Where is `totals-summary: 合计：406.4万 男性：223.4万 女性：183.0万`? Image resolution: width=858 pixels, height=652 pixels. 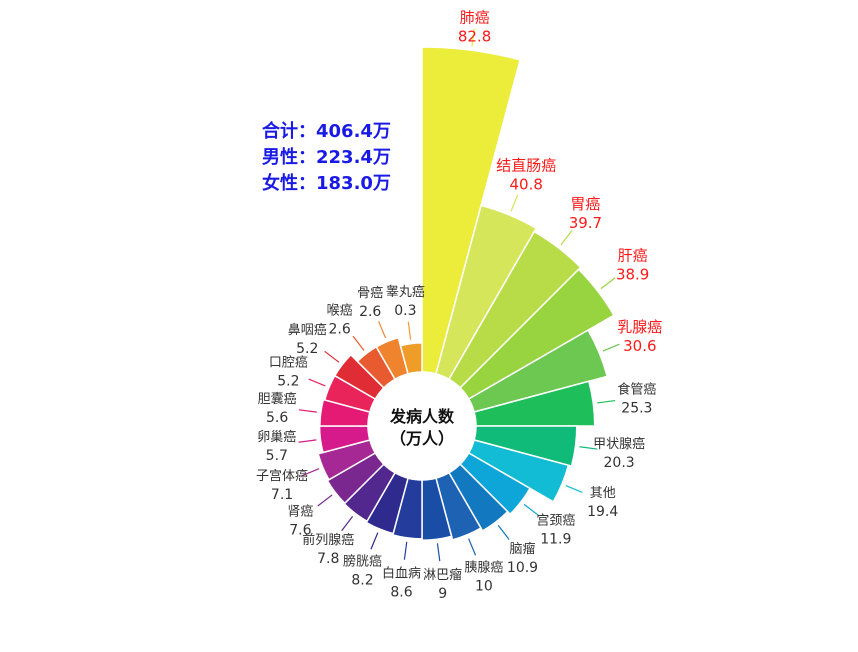
totals-summary: 合计：406.4万 男性：223.4万 女性：183.0万 is located at coordinates (326, 158).